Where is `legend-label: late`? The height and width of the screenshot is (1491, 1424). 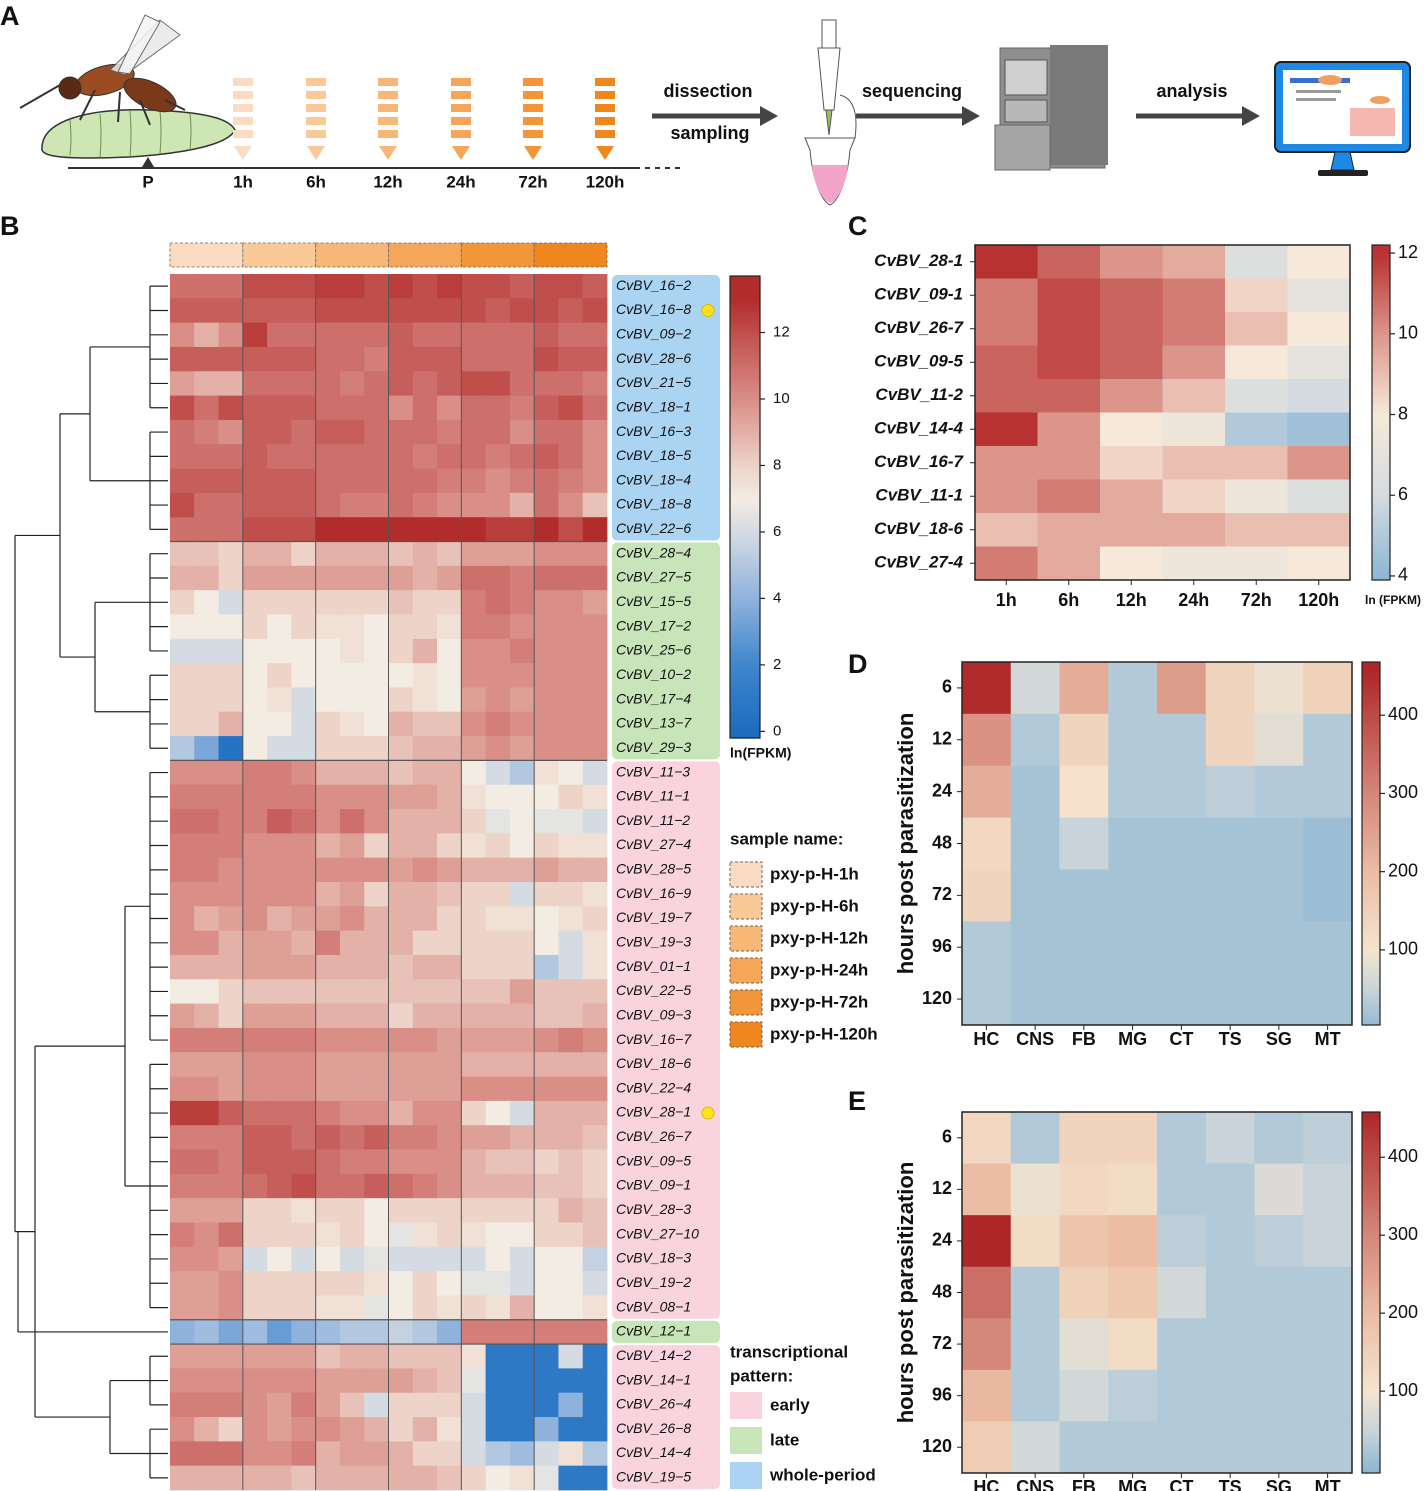 legend-label: late is located at coordinates (784, 1439).